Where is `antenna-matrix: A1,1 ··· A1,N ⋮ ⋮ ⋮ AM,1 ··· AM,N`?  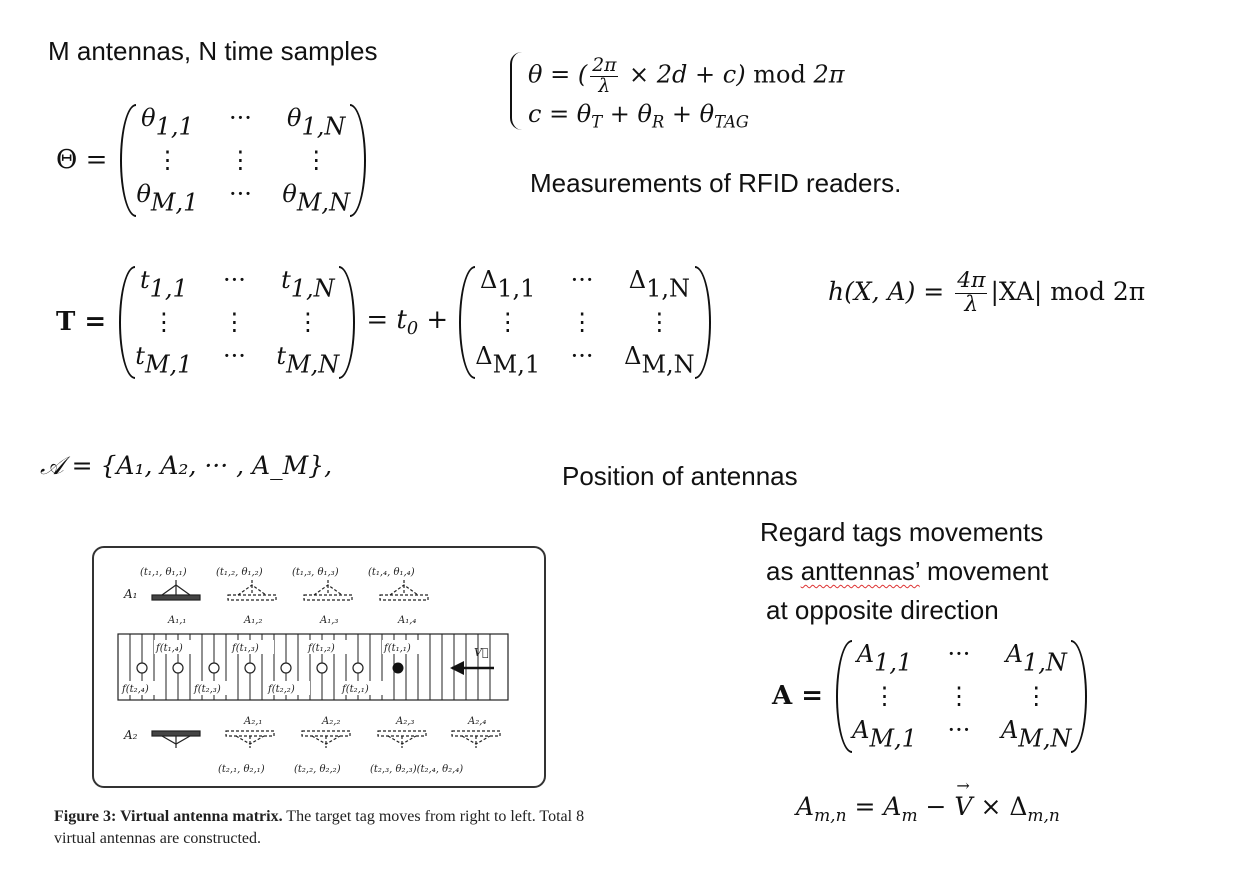 antenna-matrix: A1,1 ··· A1,N ⋮ ⋮ ⋮ AM,1 ··· AM,N is located at coordinates (962, 696).